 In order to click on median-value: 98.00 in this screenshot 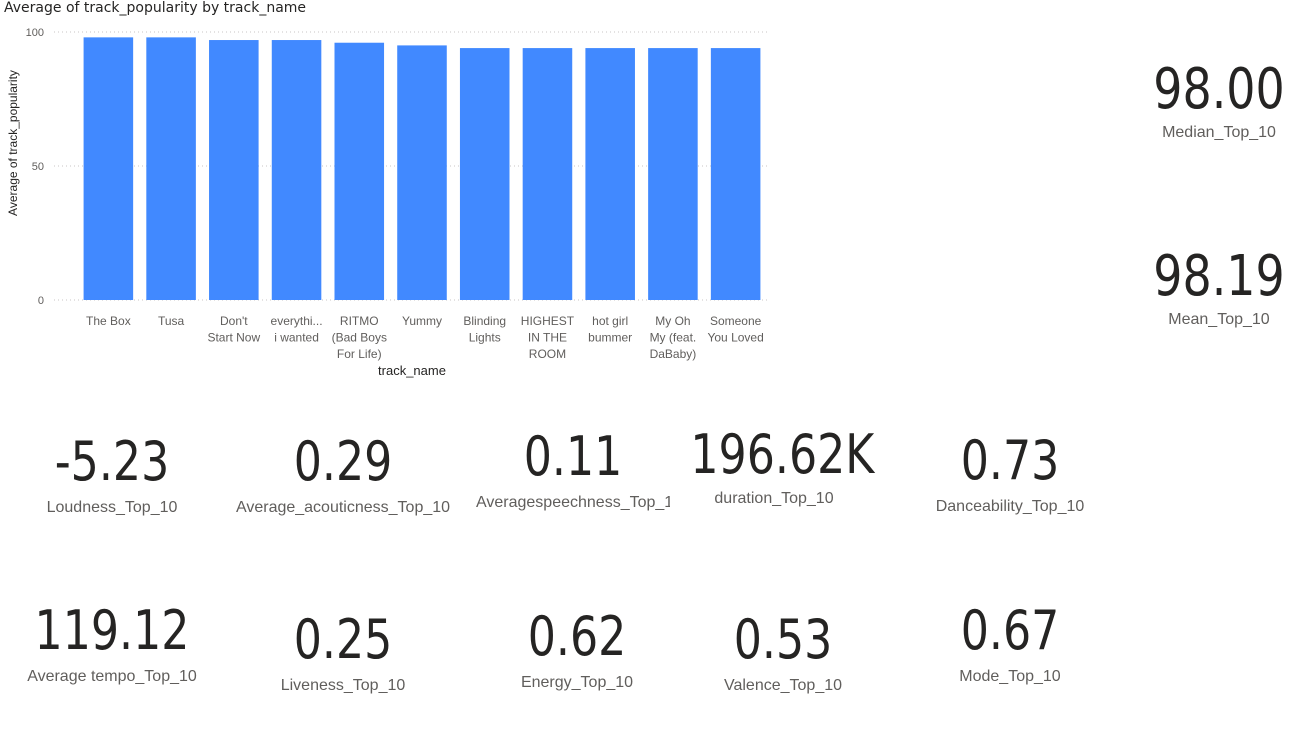, I will do `click(1219, 89)`.